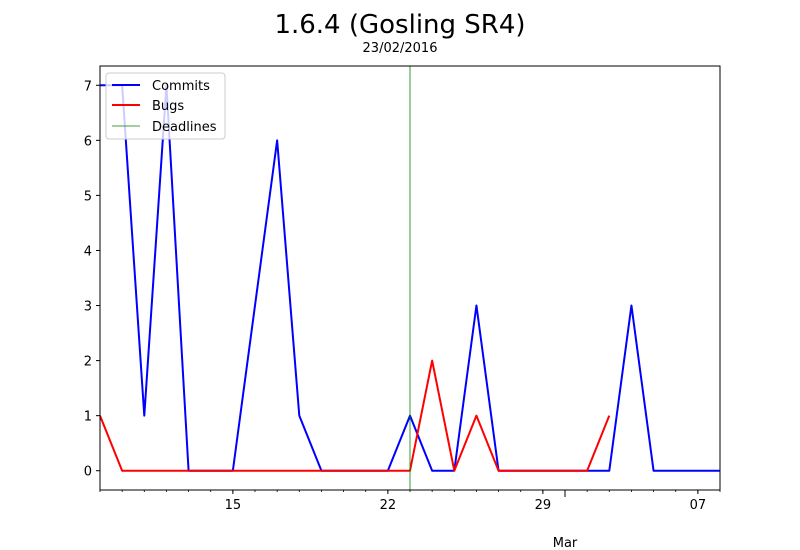 This screenshot has width=800, height=550. What do you see at coordinates (88, 472) in the screenshot?
I see `y-tick-label: 0` at bounding box center [88, 472].